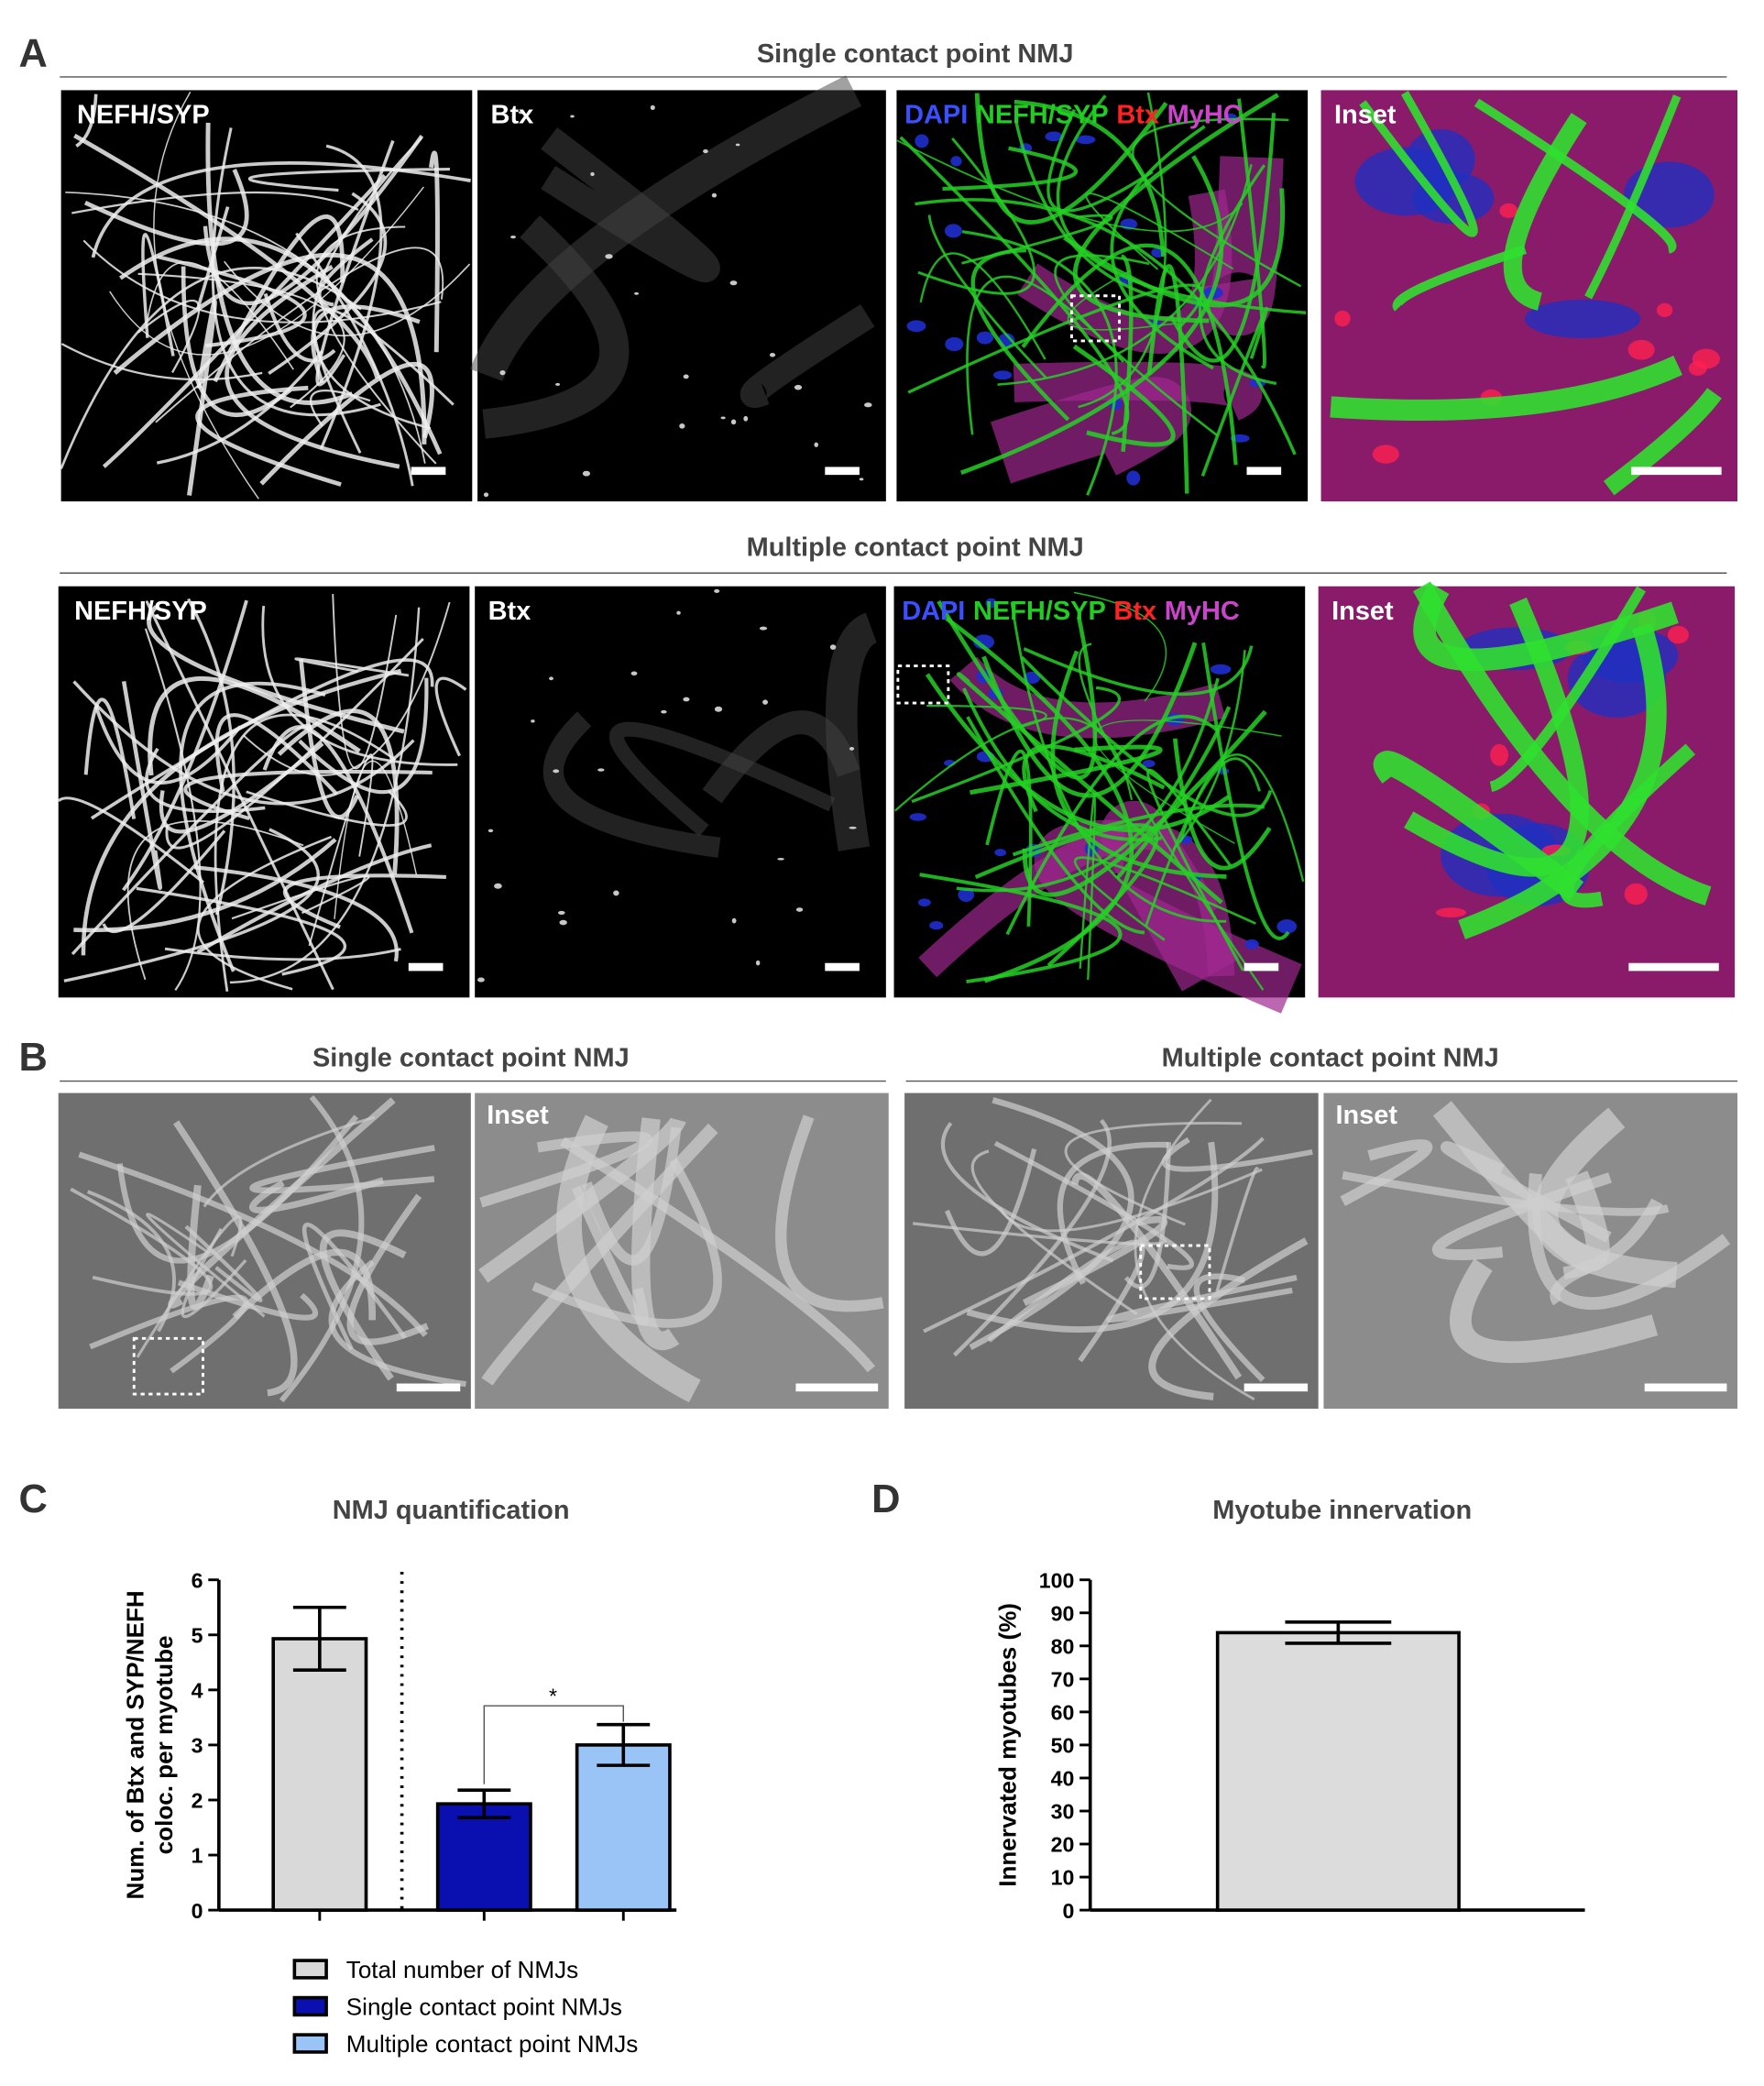  Describe the element at coordinates (197, 1746) in the screenshot. I see `y-tick-label: 3` at that location.